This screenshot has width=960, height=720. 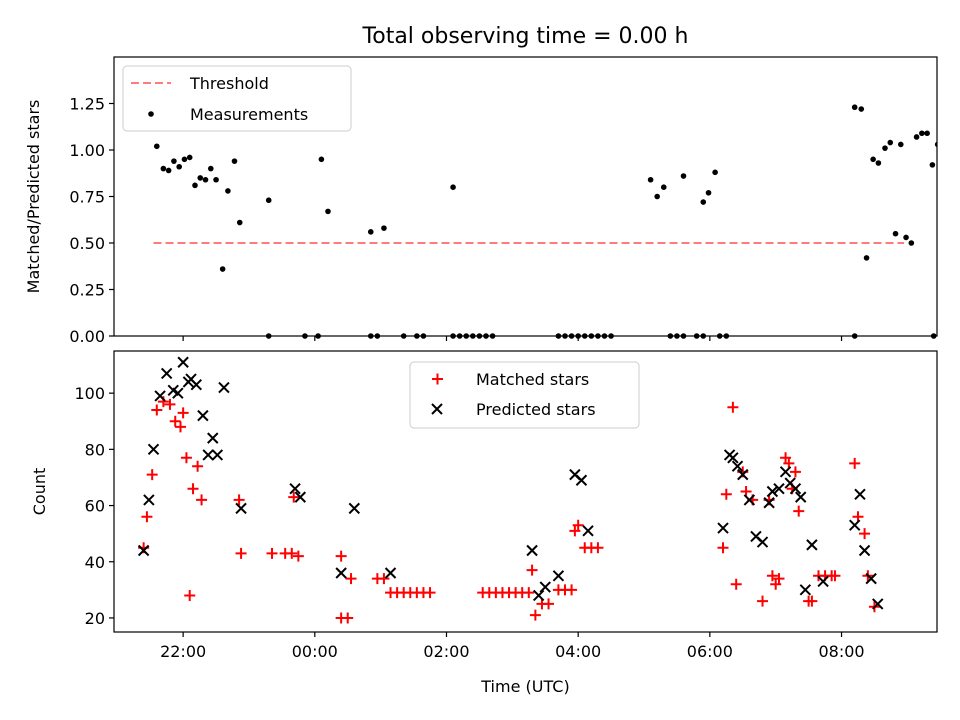 I want to click on legend-measurements-label: Measurements, so click(x=249, y=114).